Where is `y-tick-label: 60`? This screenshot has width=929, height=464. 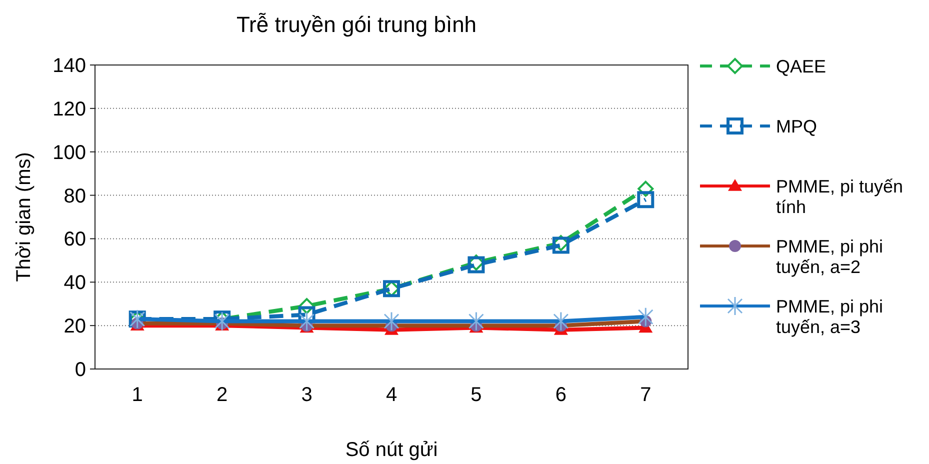
y-tick-label: 60 is located at coordinates (75, 239).